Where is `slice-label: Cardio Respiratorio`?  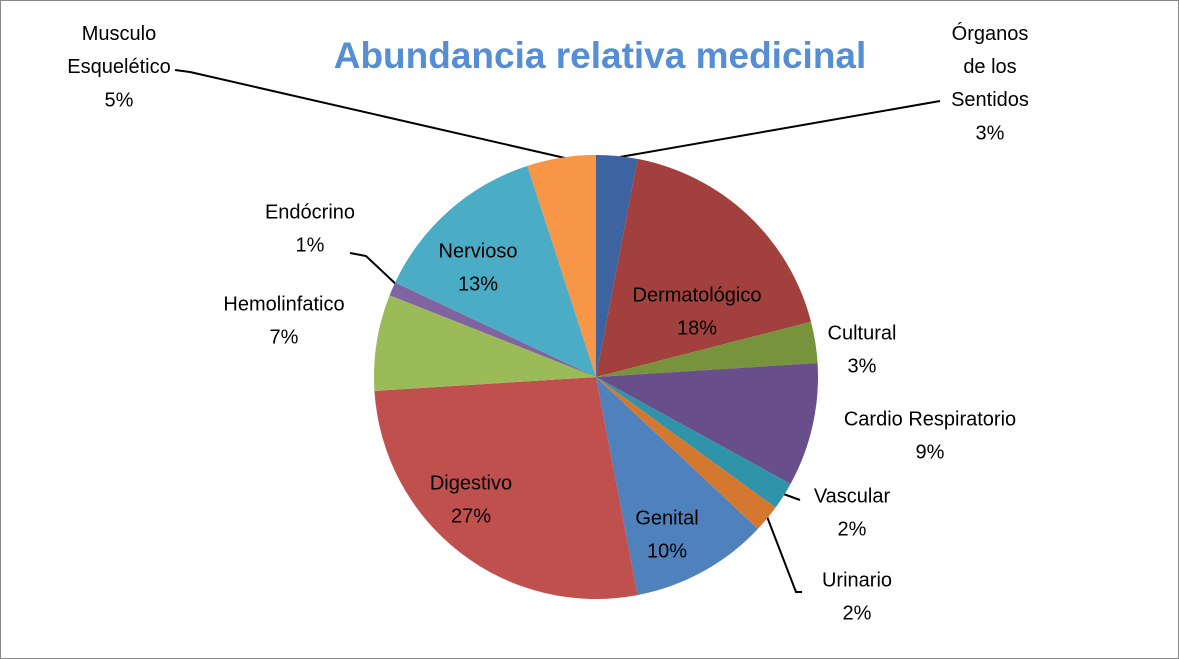
slice-label: Cardio Respiratorio is located at coordinates (930, 419).